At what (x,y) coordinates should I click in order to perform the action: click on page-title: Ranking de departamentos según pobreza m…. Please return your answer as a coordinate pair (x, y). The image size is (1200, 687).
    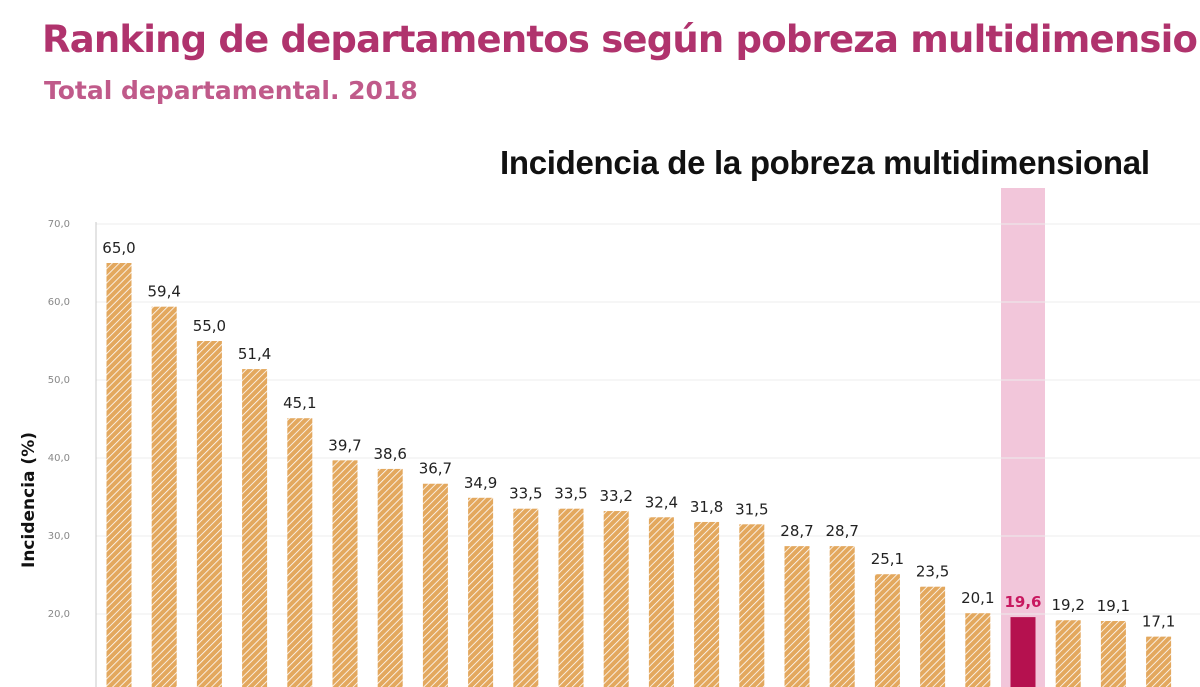
    Looking at the image, I should click on (621, 39).